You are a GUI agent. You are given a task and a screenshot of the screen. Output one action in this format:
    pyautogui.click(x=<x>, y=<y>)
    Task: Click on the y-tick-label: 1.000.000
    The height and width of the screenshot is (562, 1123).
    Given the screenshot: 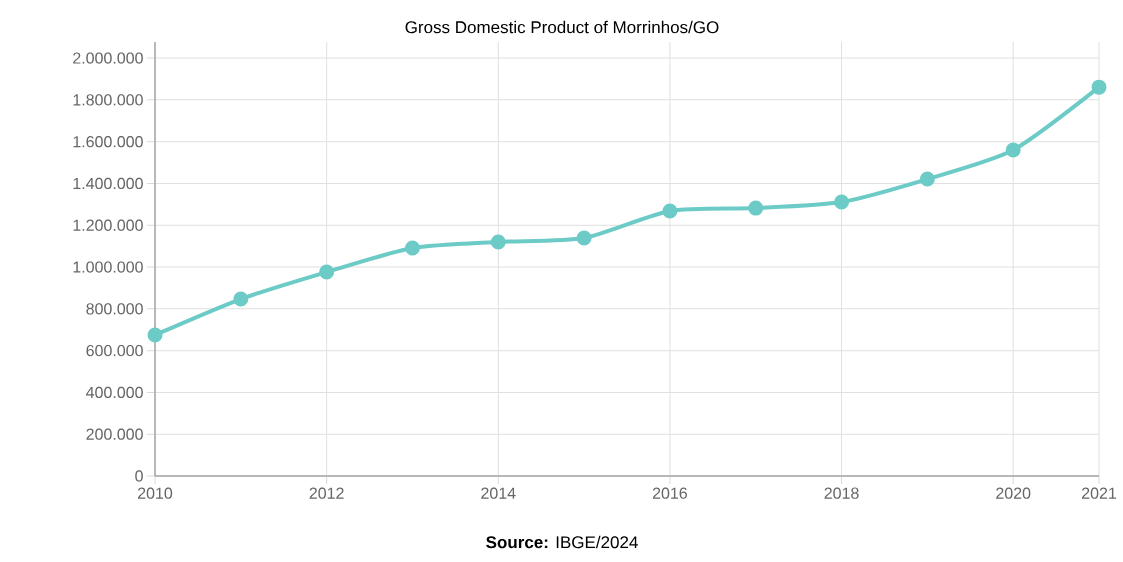 What is the action you would take?
    pyautogui.click(x=108, y=267)
    